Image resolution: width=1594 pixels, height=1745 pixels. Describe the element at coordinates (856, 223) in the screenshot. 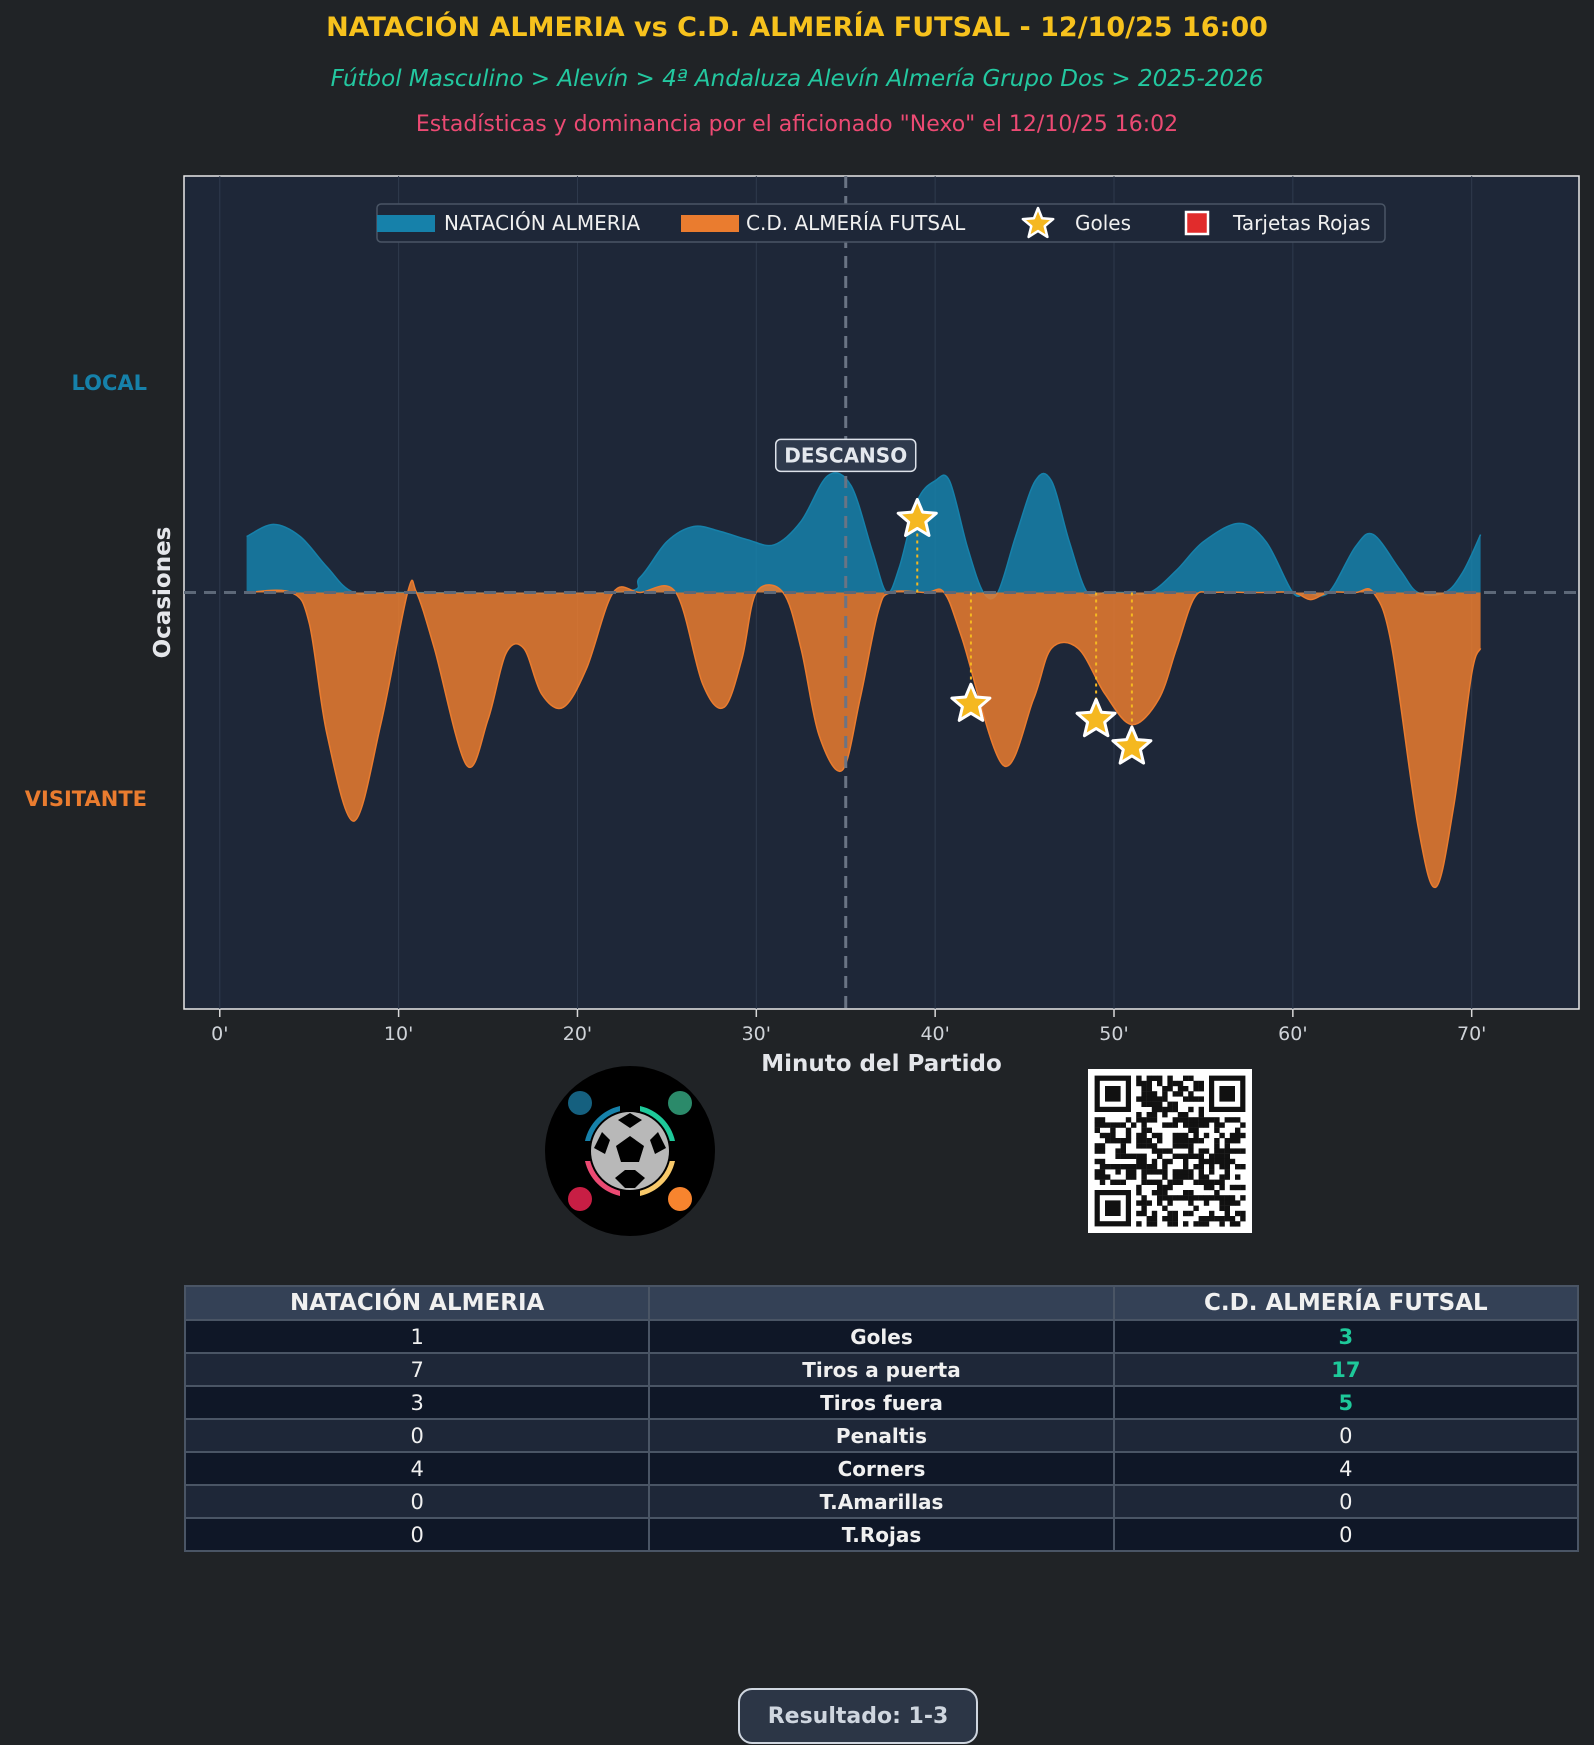

I see `legend-label: C.D. ALMERÍA FUTSAL` at that location.